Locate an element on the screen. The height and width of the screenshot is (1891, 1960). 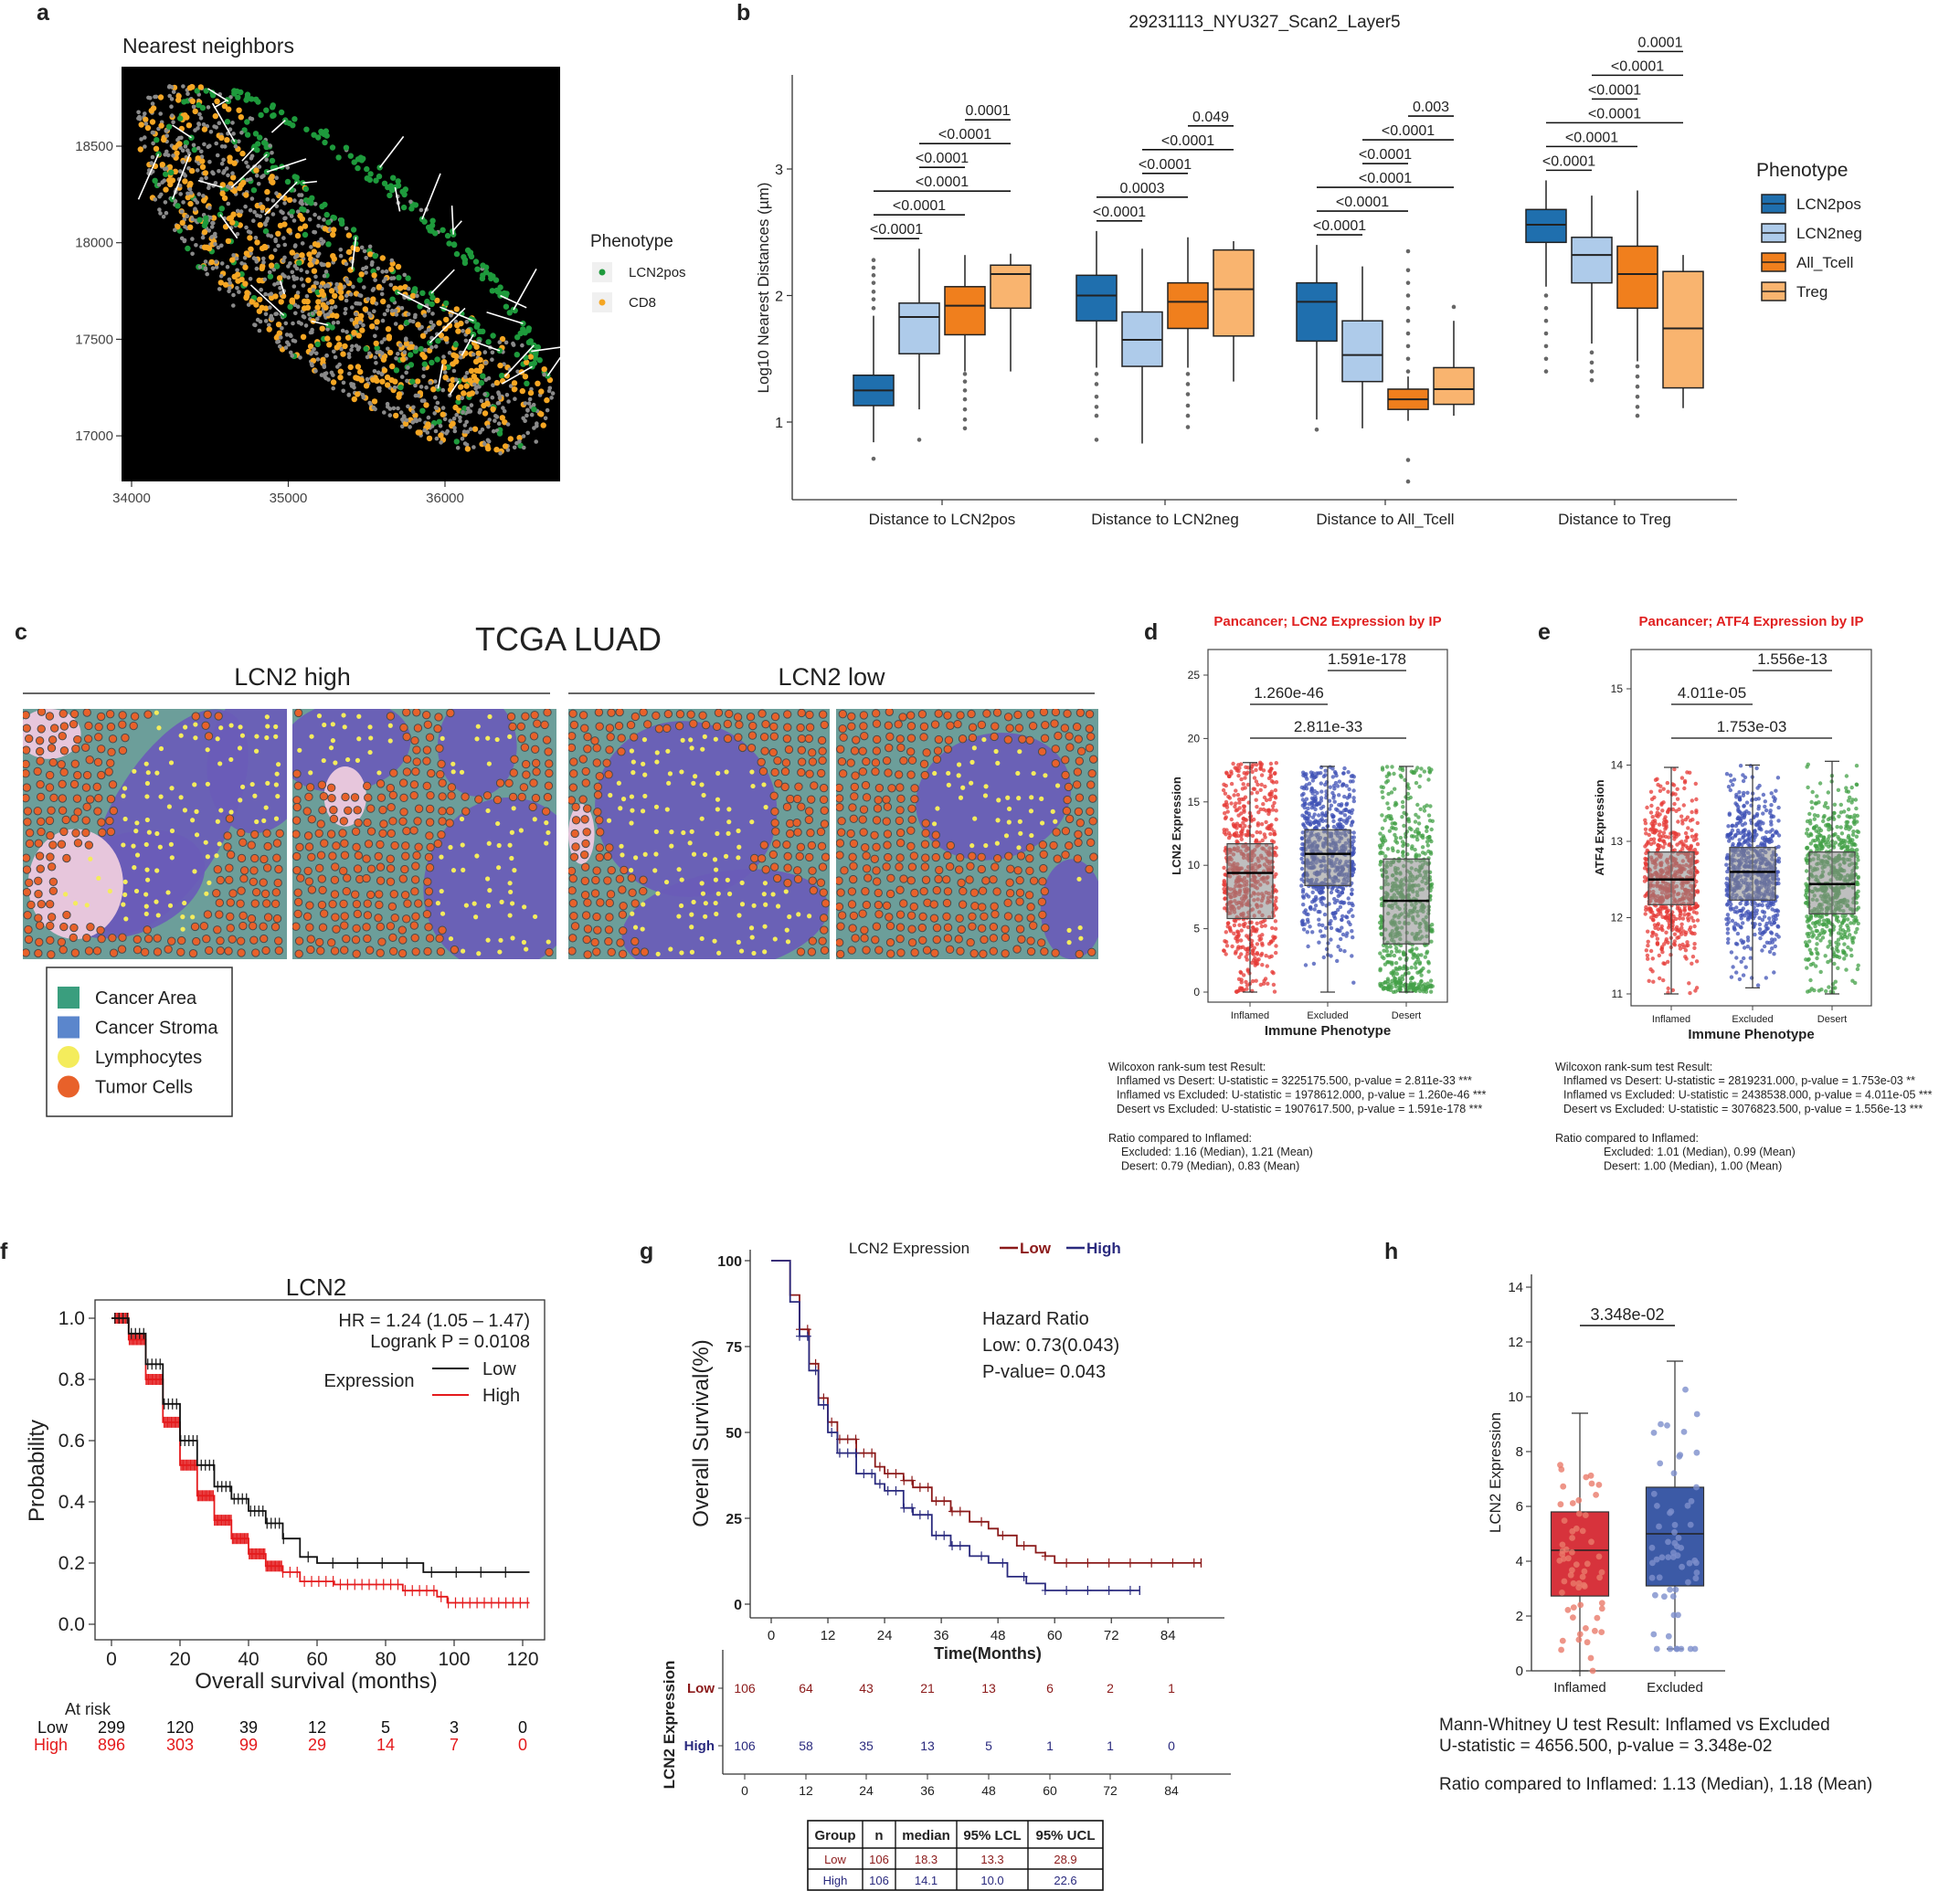
y-tick-label: 25 is located at coordinates (1195, 675).